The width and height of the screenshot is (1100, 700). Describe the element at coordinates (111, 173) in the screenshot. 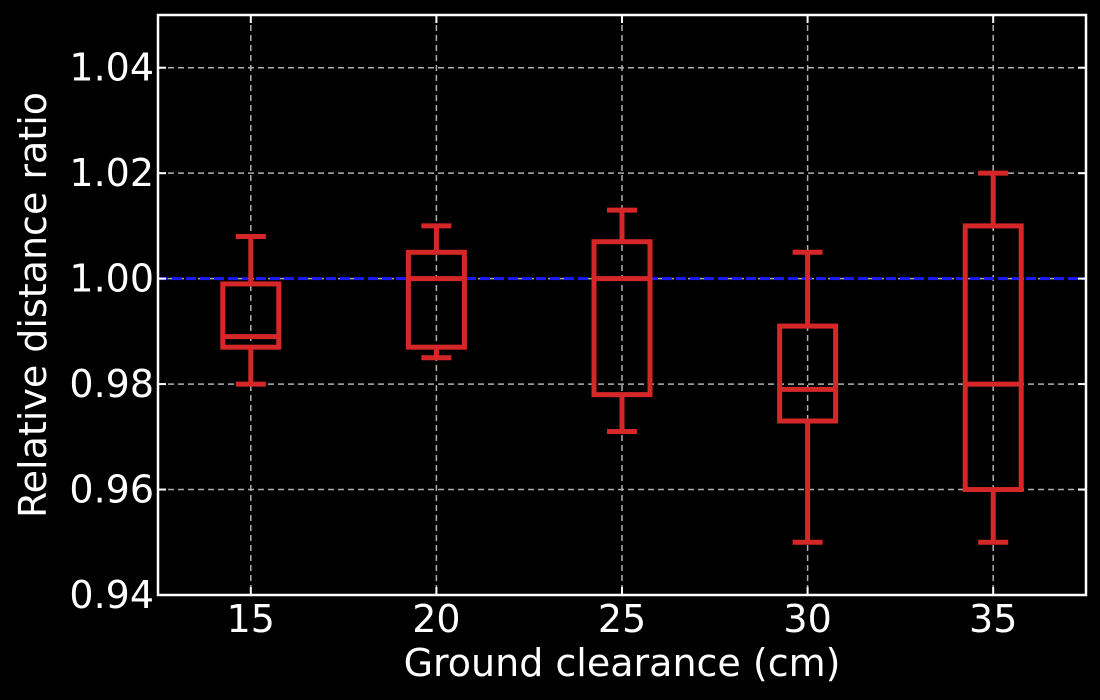

I see `y-tick-label: 1.02` at that location.